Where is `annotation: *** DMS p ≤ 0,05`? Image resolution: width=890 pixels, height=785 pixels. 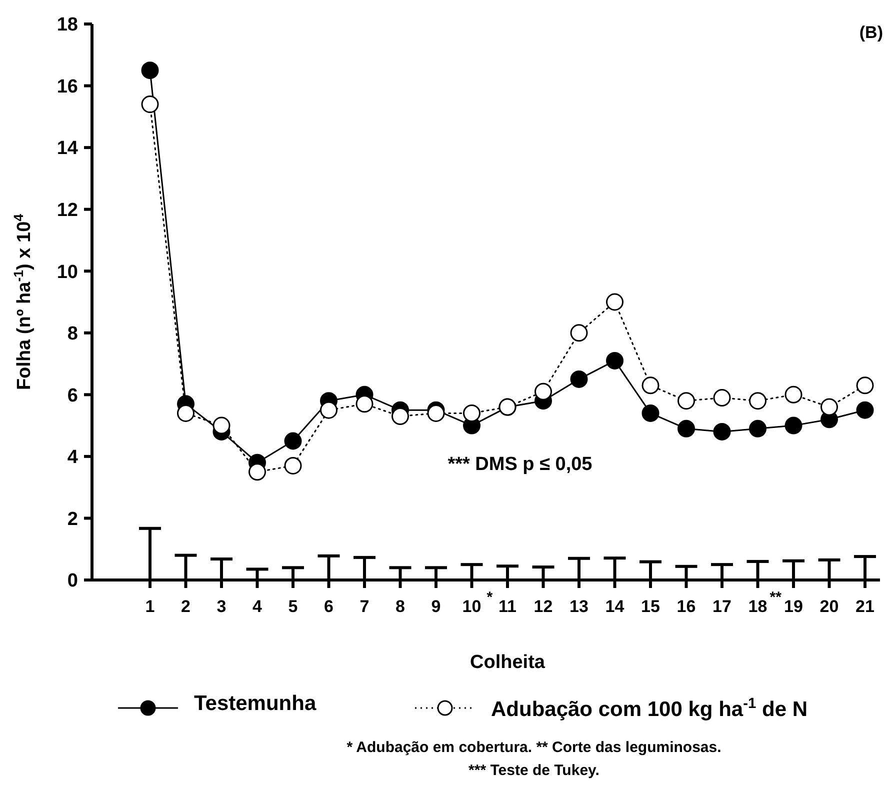 annotation: *** DMS p ≤ 0,05 is located at coordinates (520, 464).